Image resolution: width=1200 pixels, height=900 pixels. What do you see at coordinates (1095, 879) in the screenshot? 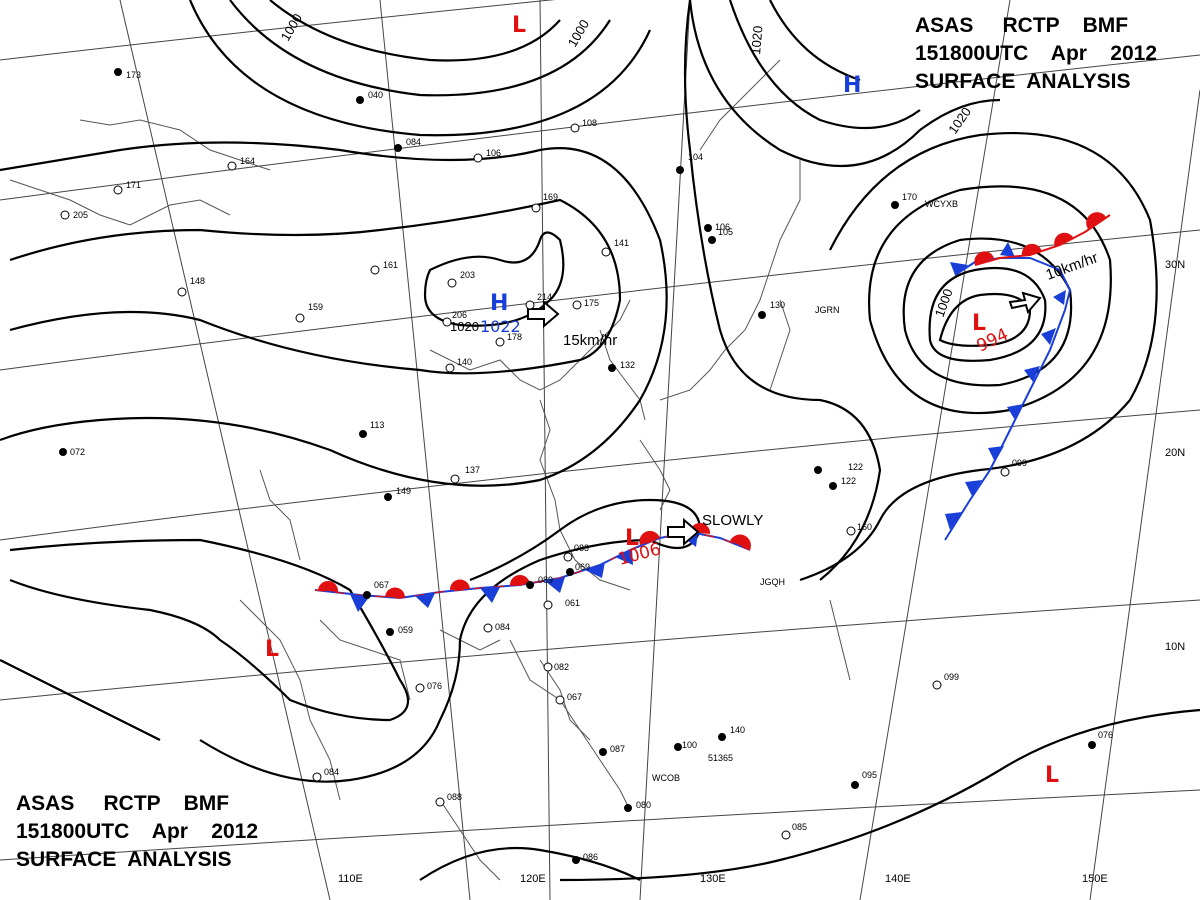
I see `longitude-label: 150E` at bounding box center [1095, 879].